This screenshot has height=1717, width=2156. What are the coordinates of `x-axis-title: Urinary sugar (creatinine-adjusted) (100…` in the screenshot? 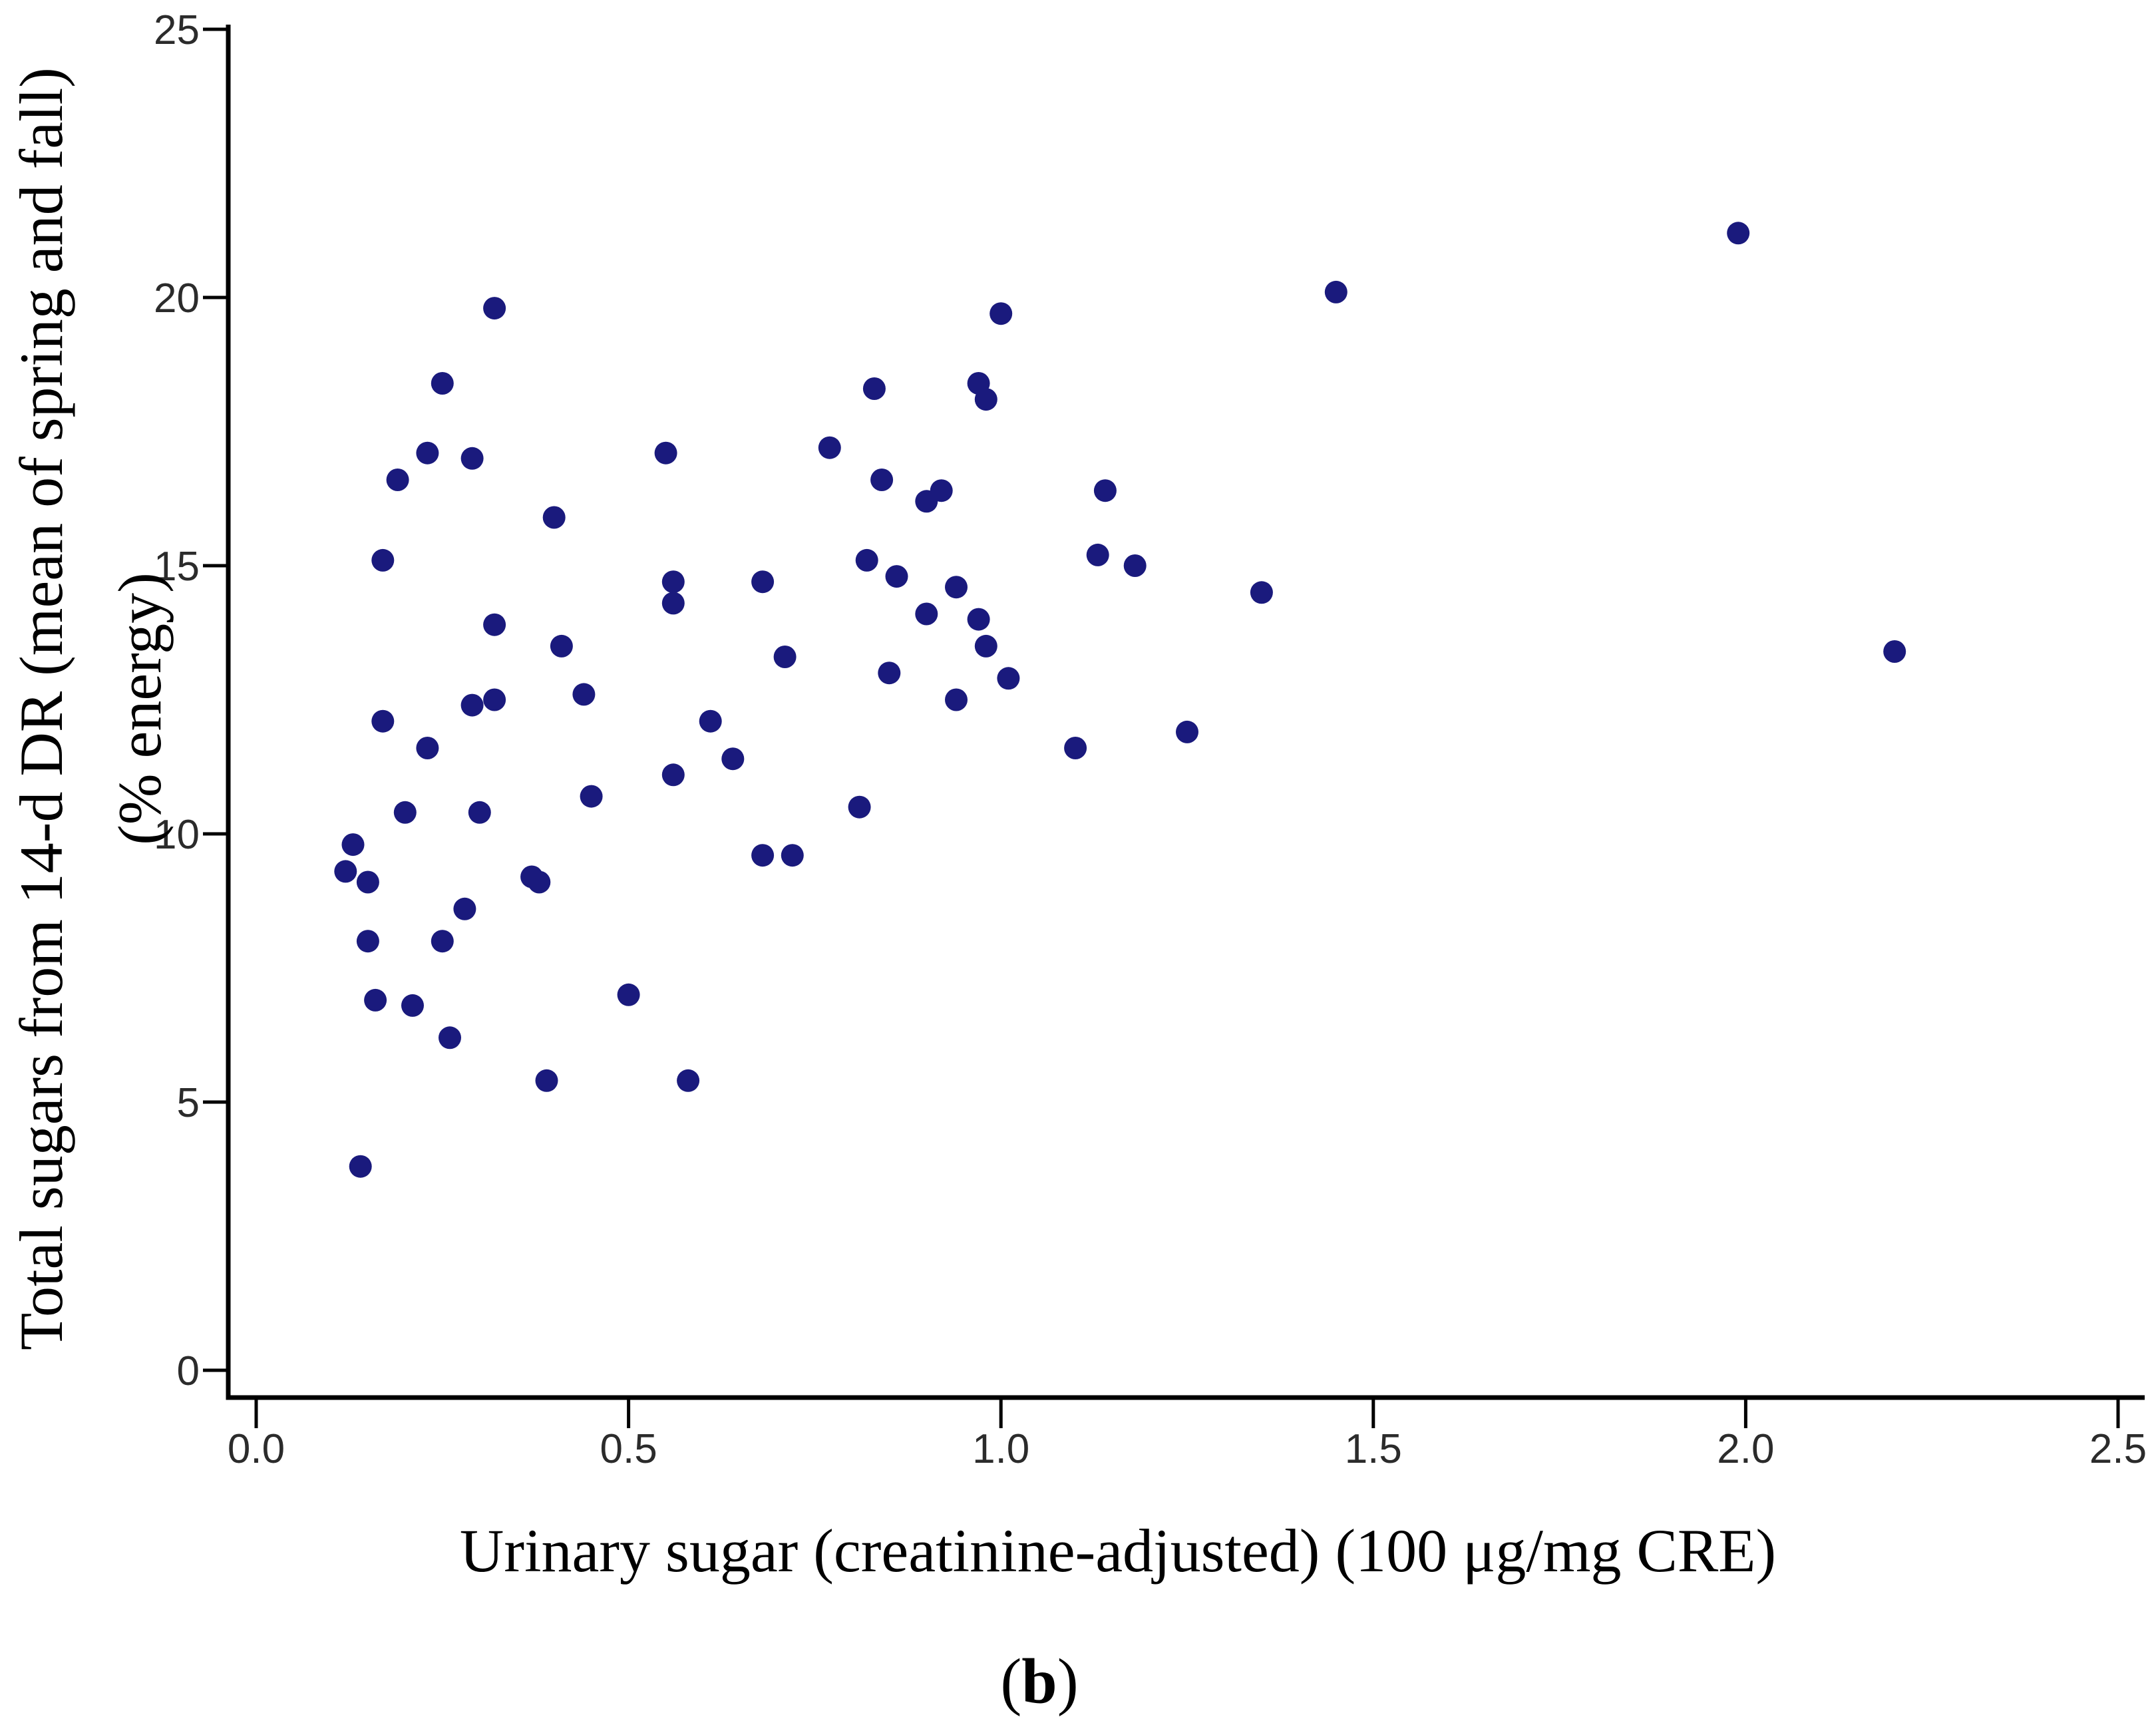 It's located at (1118, 1551).